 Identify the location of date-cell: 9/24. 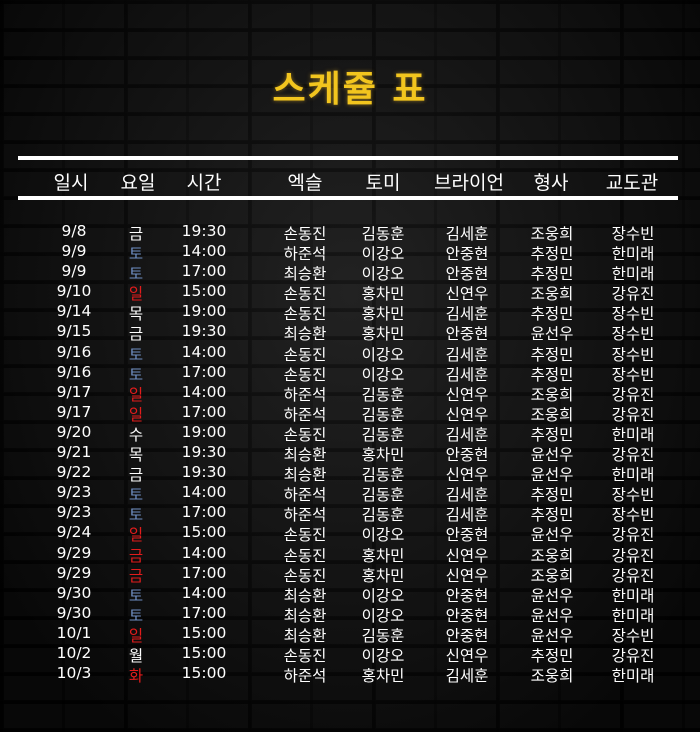
(74, 532).